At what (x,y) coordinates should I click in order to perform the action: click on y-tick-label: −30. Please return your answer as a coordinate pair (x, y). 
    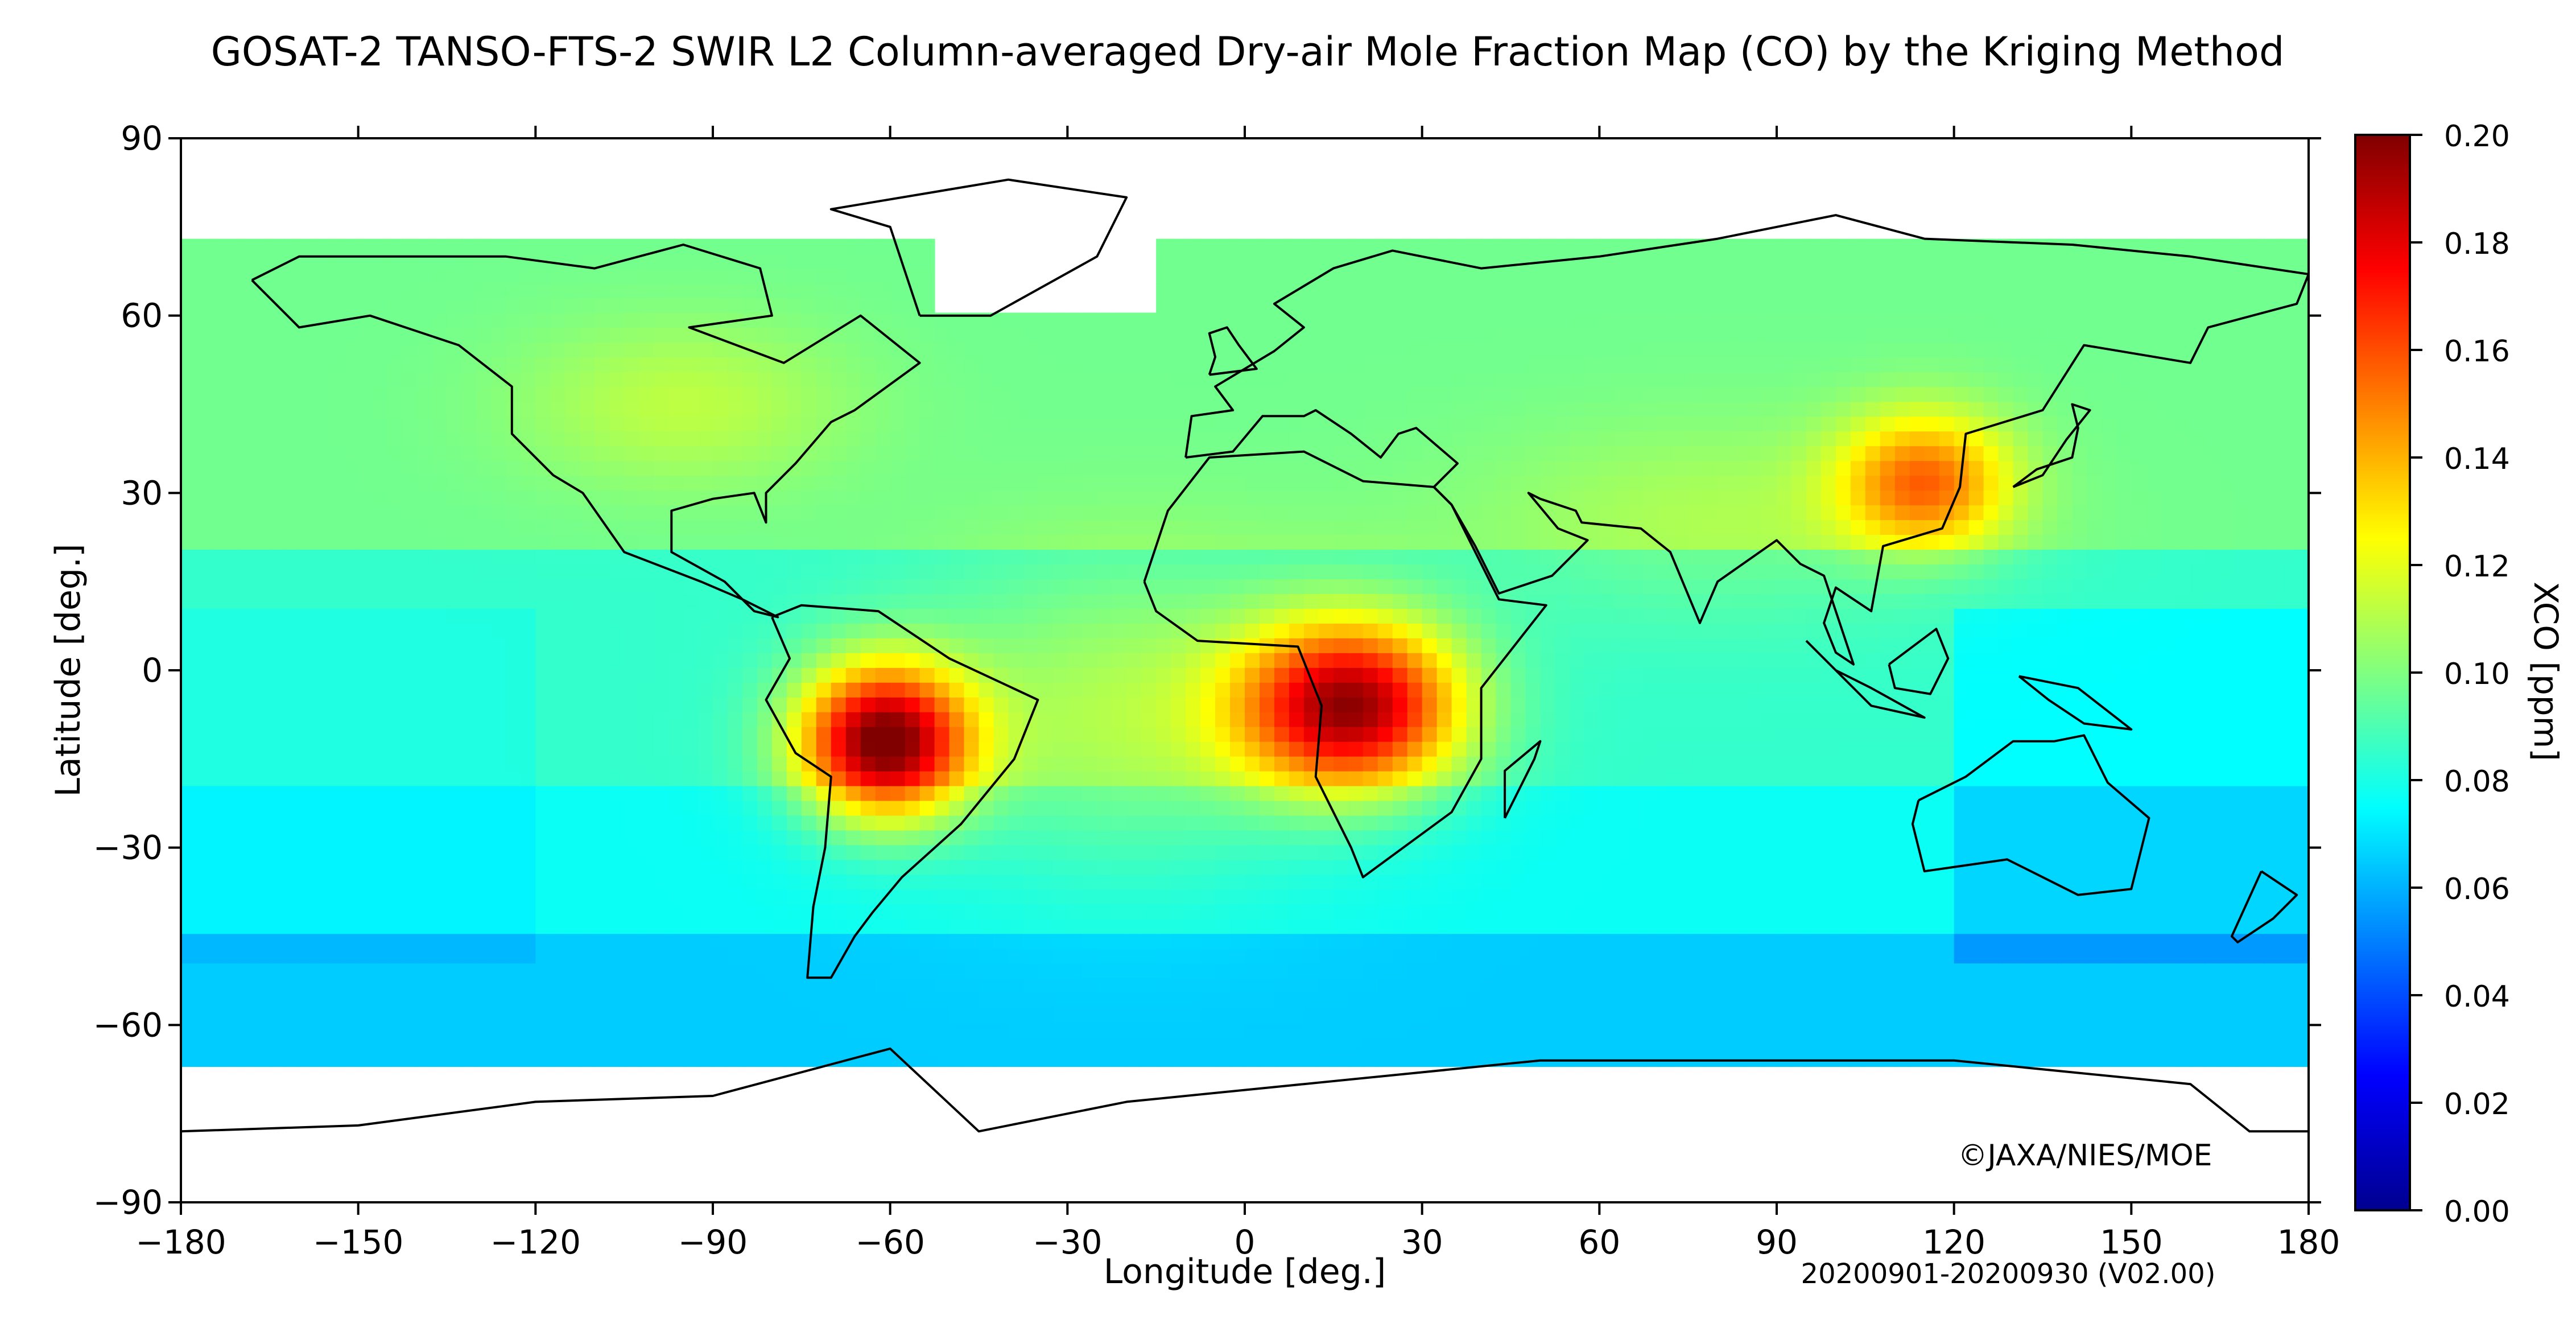
    Looking at the image, I should click on (128, 848).